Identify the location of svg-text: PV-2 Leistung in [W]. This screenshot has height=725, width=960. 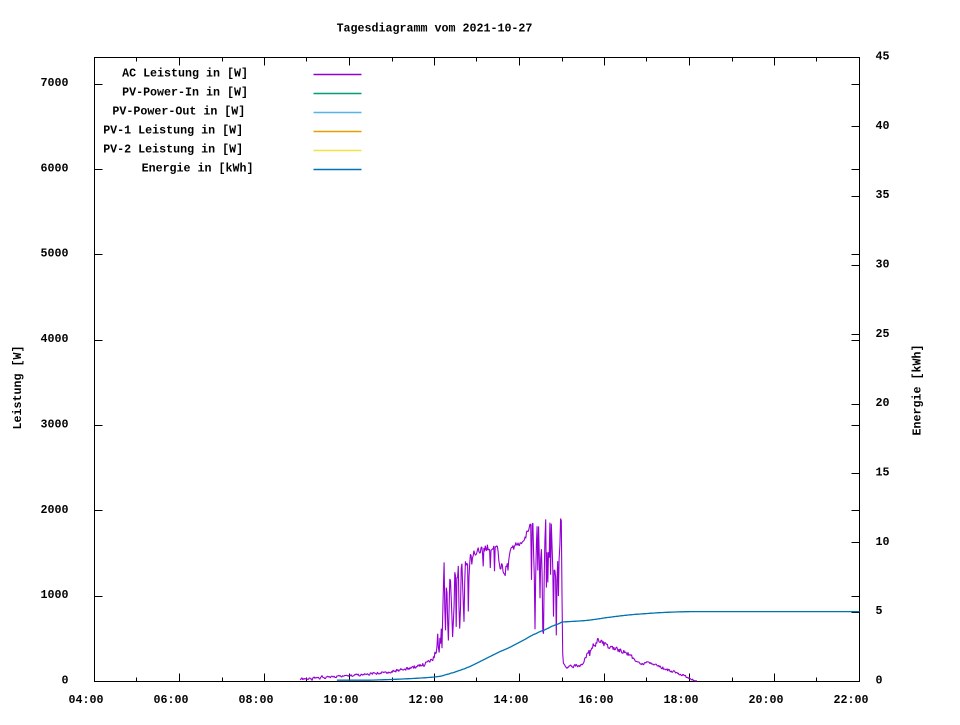
(173, 150).